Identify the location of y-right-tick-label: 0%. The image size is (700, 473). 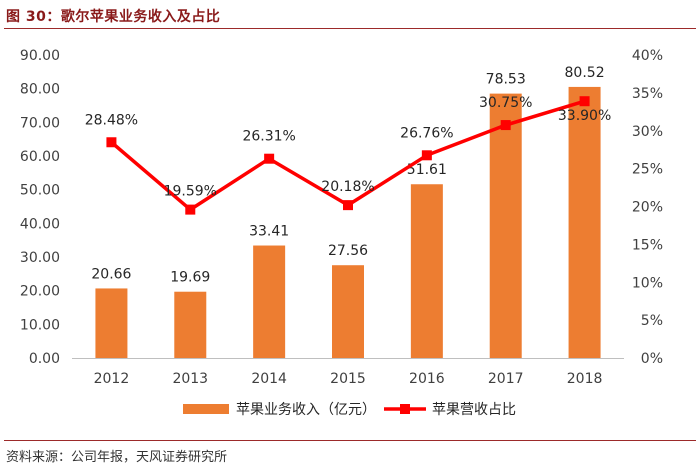
(652, 359).